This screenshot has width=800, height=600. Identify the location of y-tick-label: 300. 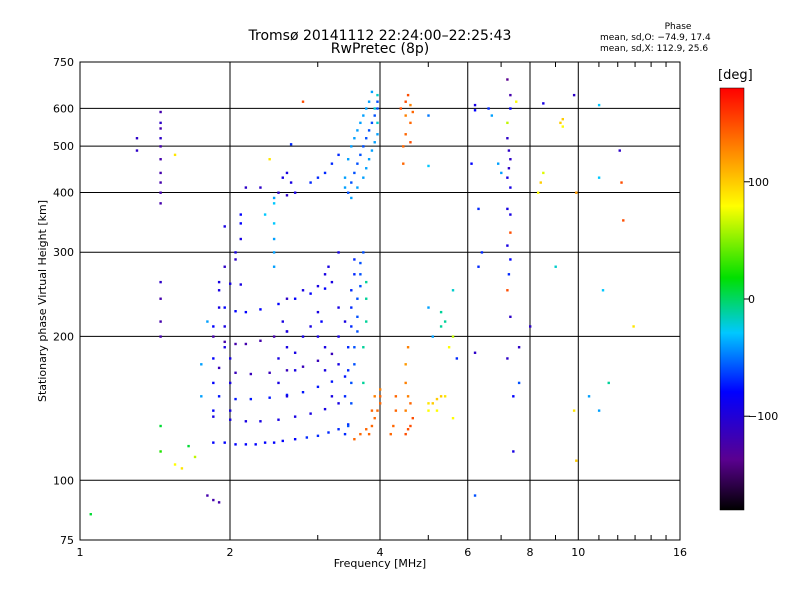
(63, 252).